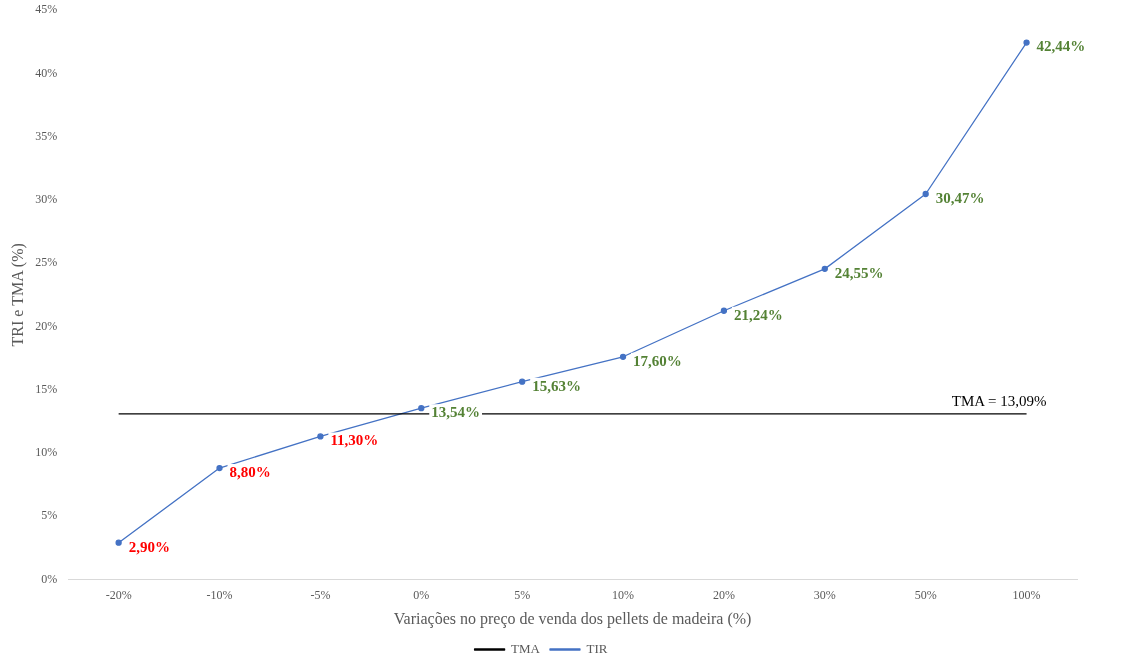  I want to click on legend-label: TIR, so click(597, 648).